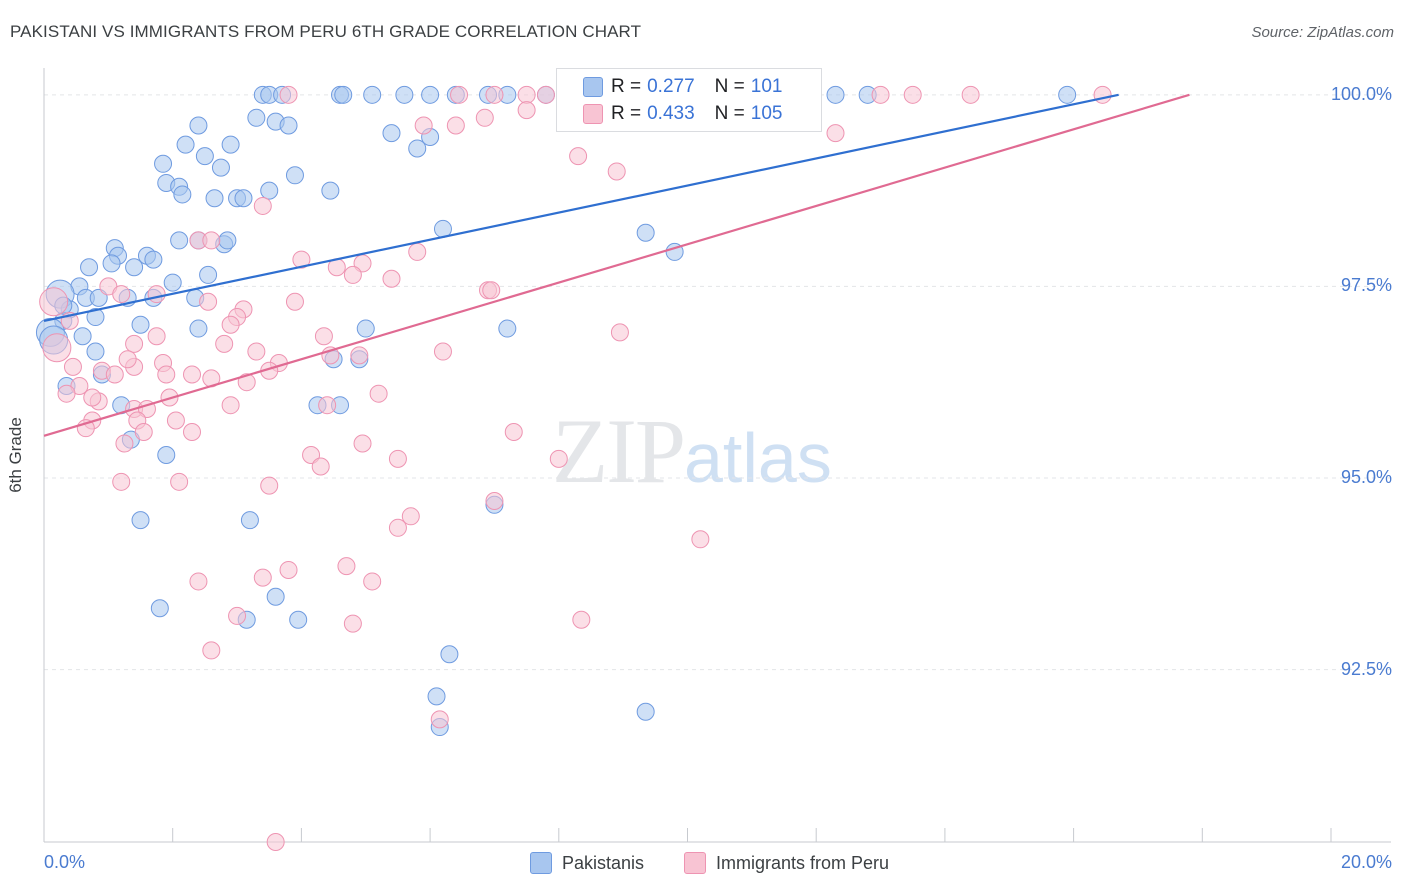  Describe the element at coordinates (1366, 668) in the screenshot. I see `y-tick-label: 92.5%` at that location.